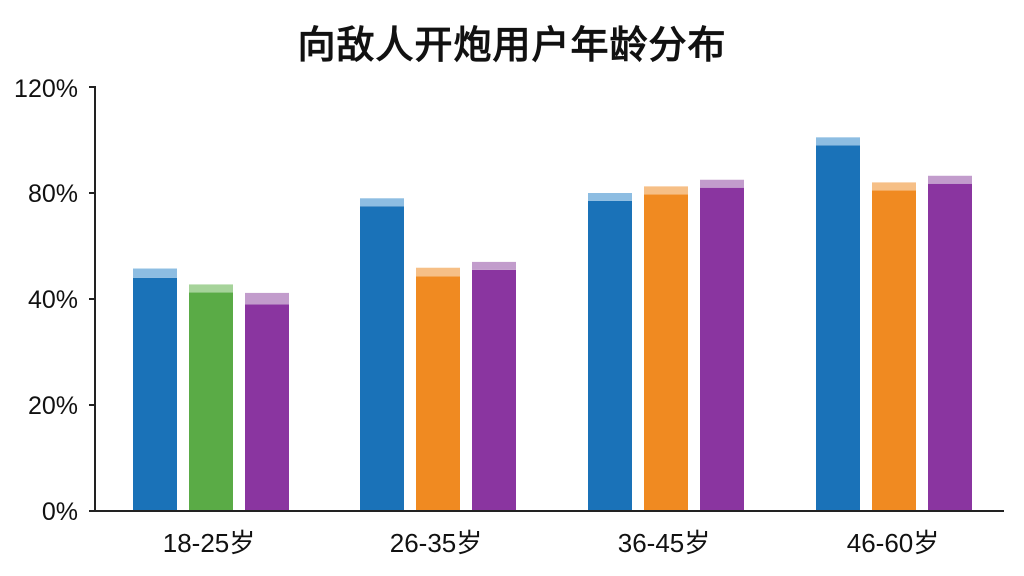 The image size is (1024, 576). I want to click on x-category-label: 36-45岁, so click(664, 543).